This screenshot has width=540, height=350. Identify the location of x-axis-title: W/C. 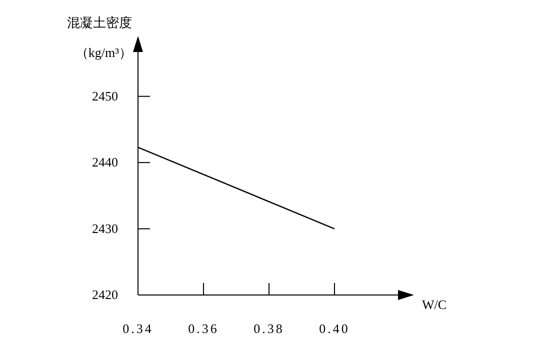
(434, 304).